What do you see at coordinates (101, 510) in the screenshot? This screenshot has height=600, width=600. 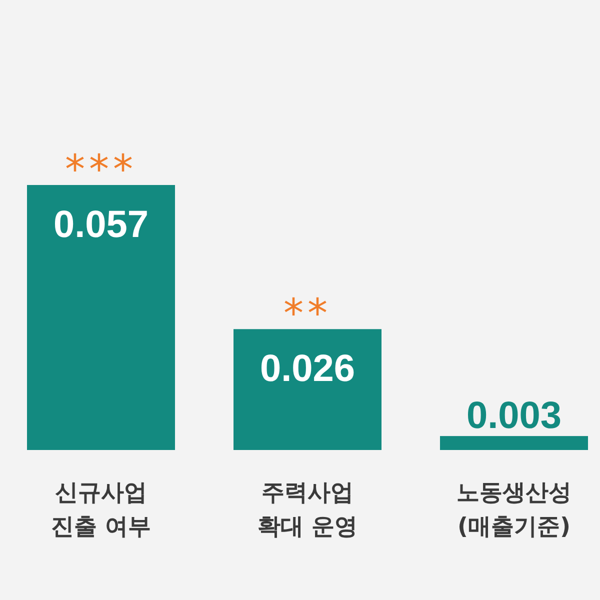 I see `x-tick-label: 신규사업 진출 여부` at bounding box center [101, 510].